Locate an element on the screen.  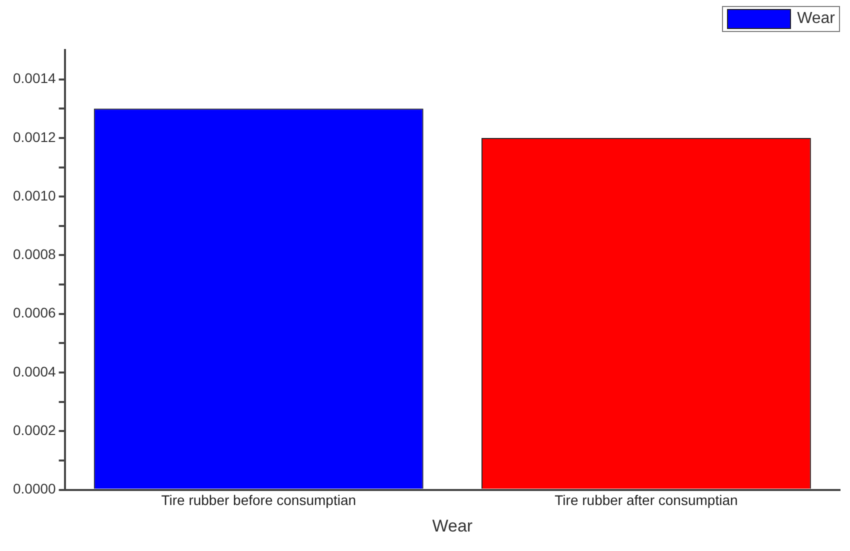
y-tick-label: 0.0008 is located at coordinates (34, 254).